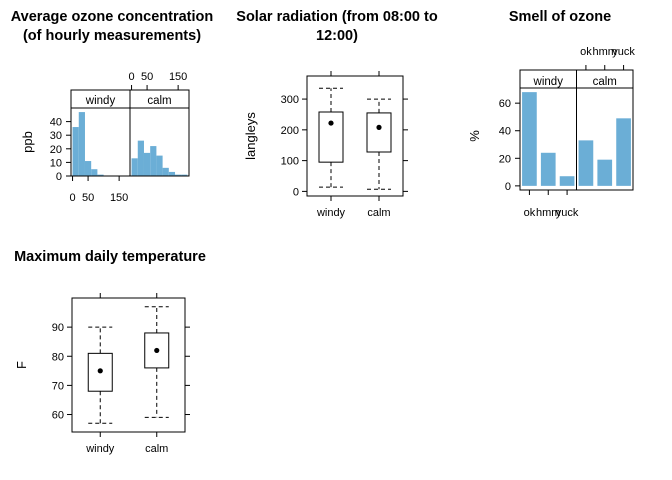 This screenshot has width=672, height=480. Describe the element at coordinates (58, 328) in the screenshot. I see `temp-y-tick-label: 90` at that location.